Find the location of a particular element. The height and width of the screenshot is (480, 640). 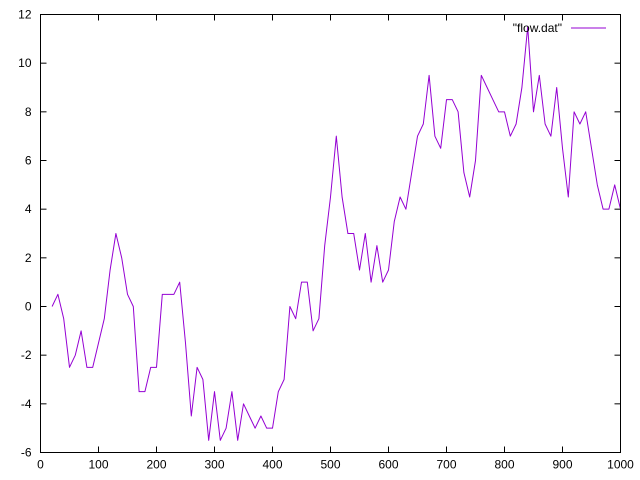

y-tick-label: 12 is located at coordinates (25, 15).